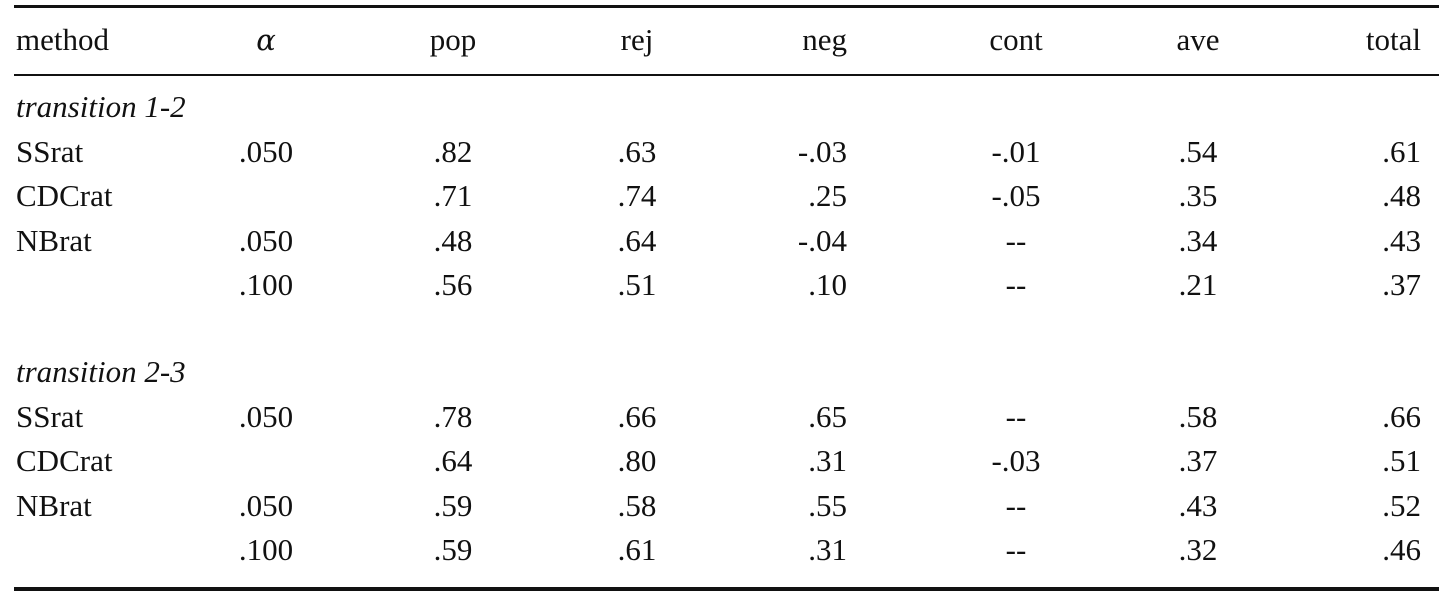  Describe the element at coordinates (1401, 240) in the screenshot. I see `table-cell-total: .43` at that location.